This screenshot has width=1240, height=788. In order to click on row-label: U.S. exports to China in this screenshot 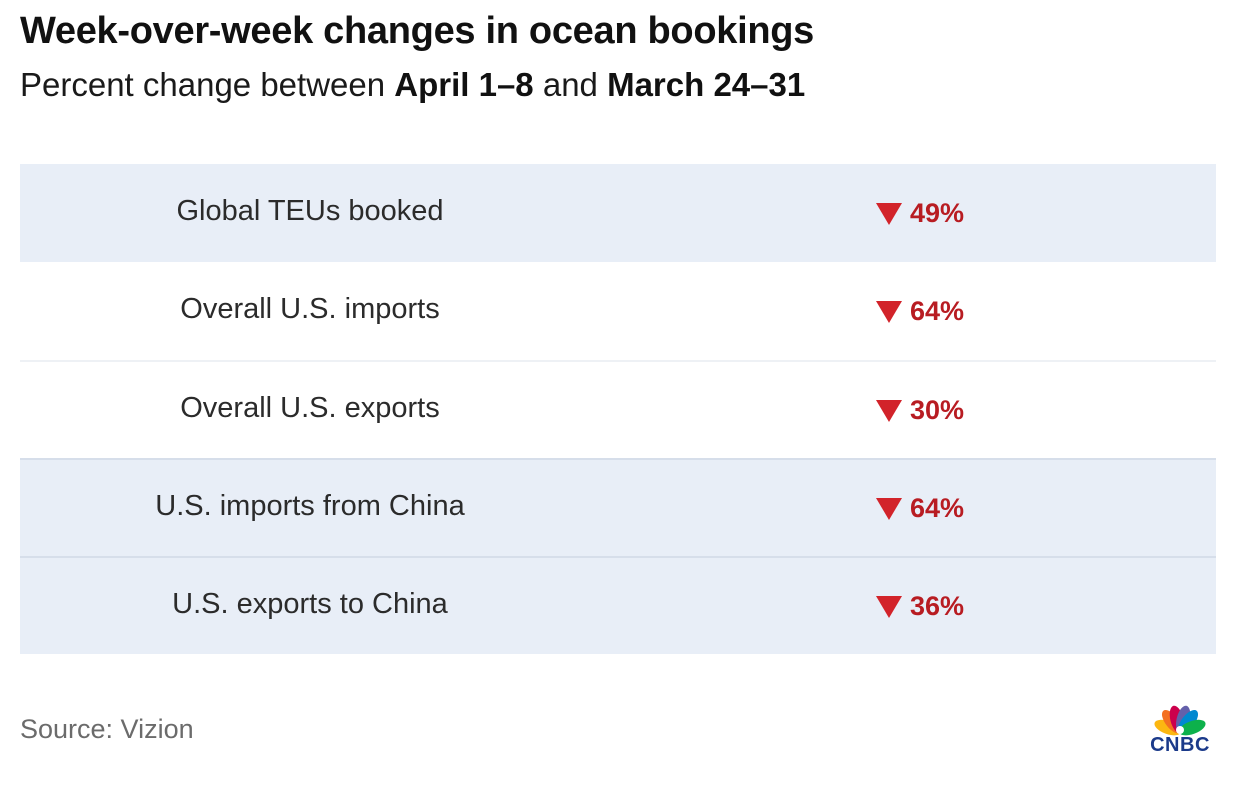, I will do `click(310, 603)`.